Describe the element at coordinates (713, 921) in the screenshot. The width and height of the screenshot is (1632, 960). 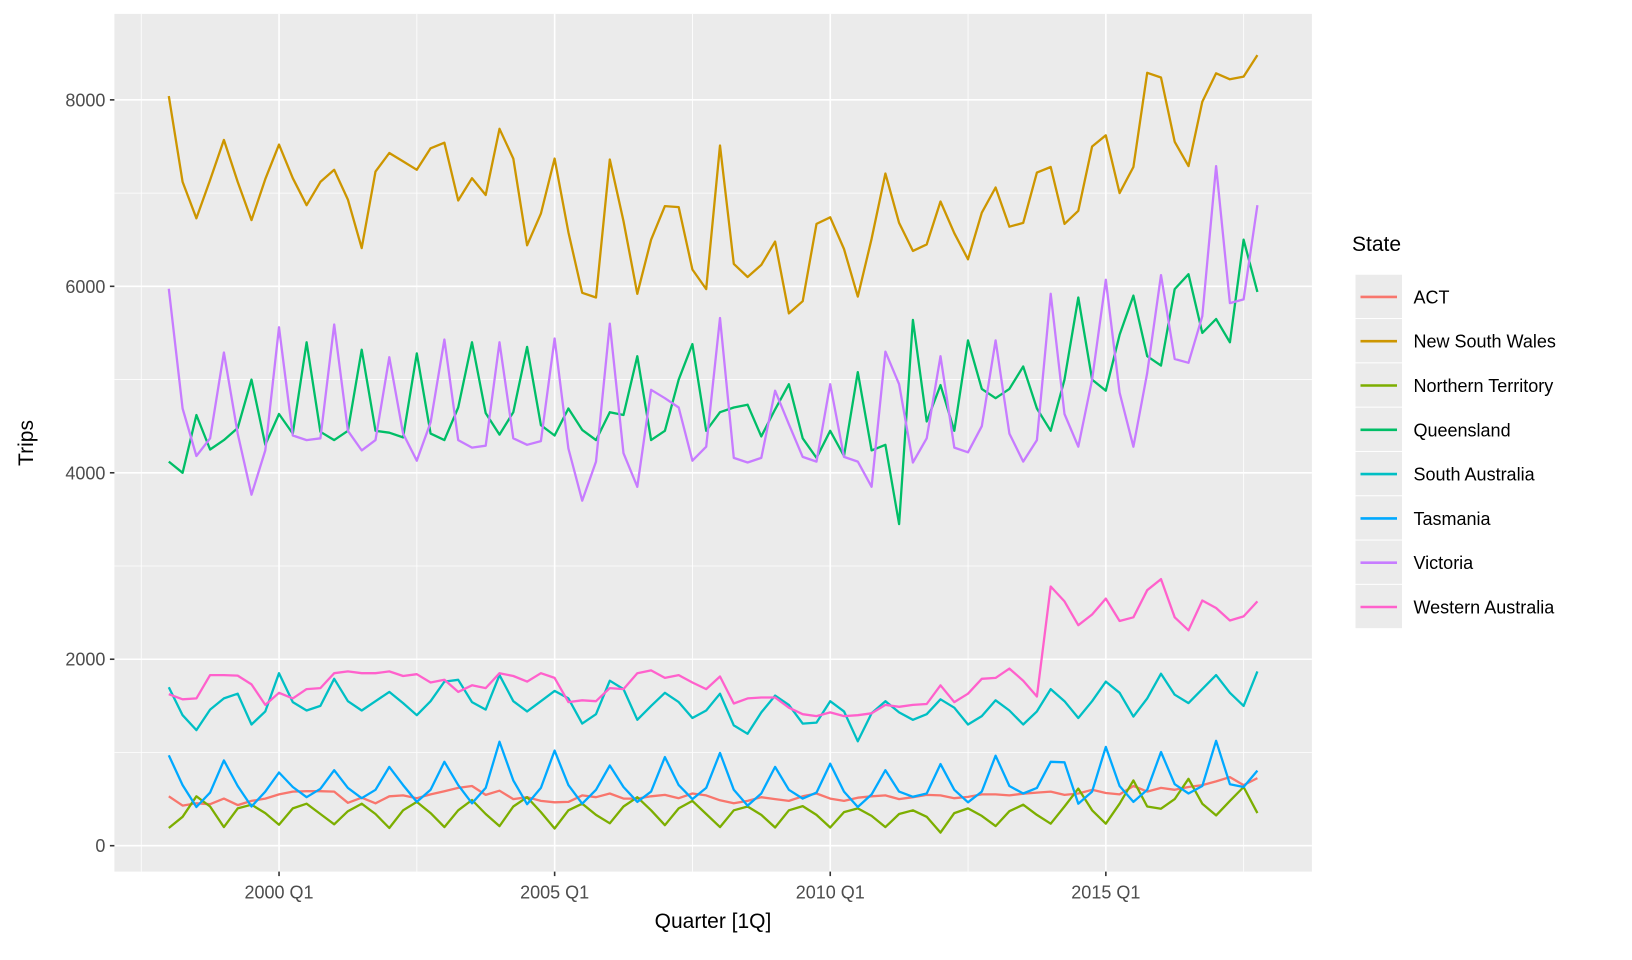
I see `x-axis-title: Quarter [1Q]` at that location.